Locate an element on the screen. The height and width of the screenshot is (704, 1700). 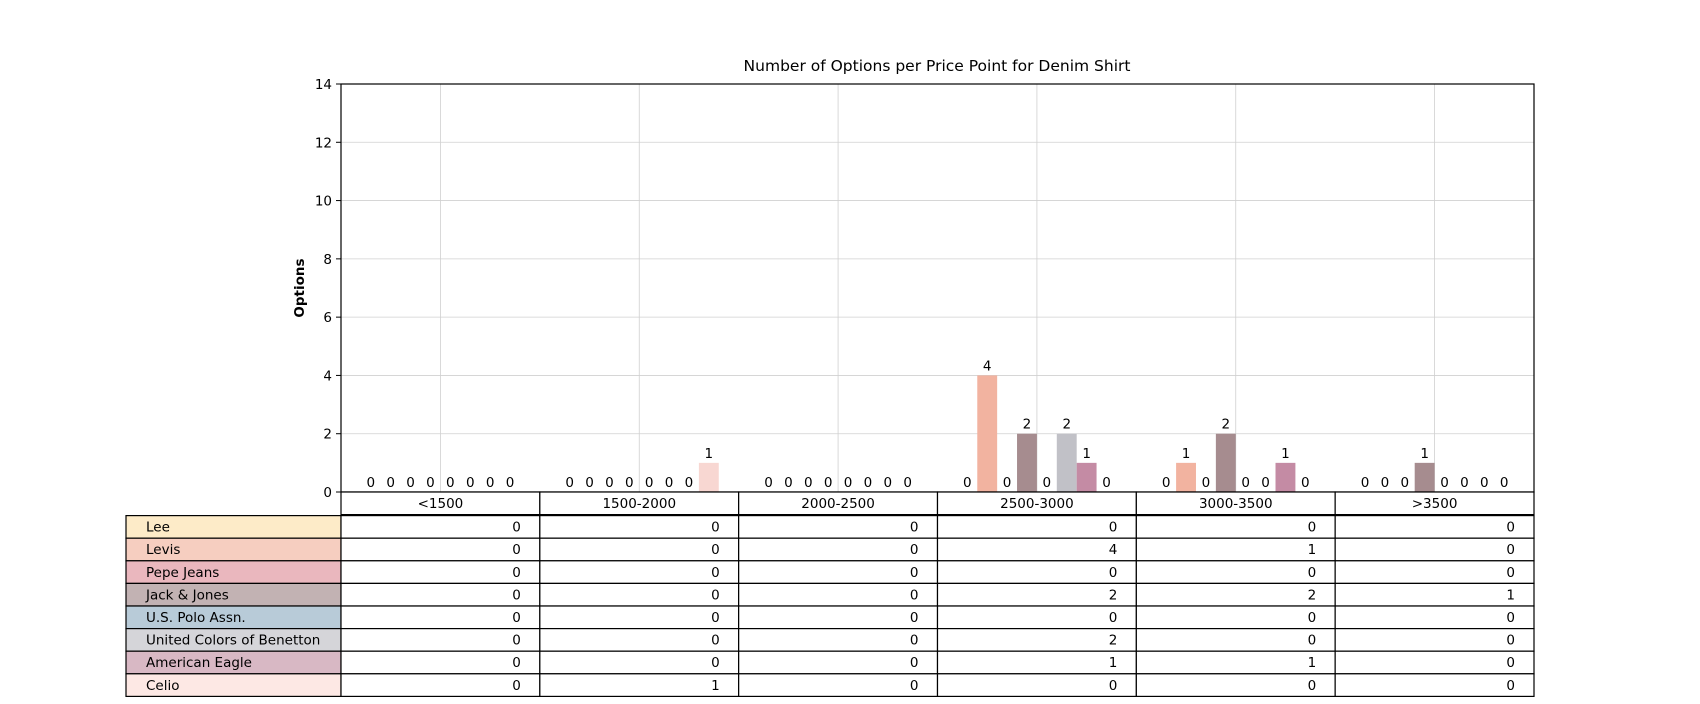
table-column-label: 3000-3500 is located at coordinates (1236, 504).